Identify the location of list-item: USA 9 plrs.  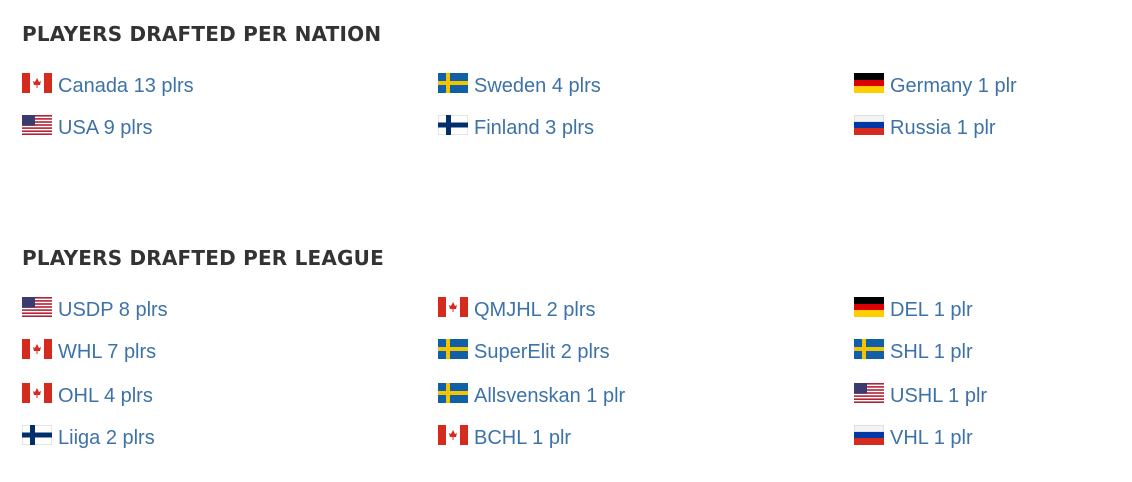
(87, 128).